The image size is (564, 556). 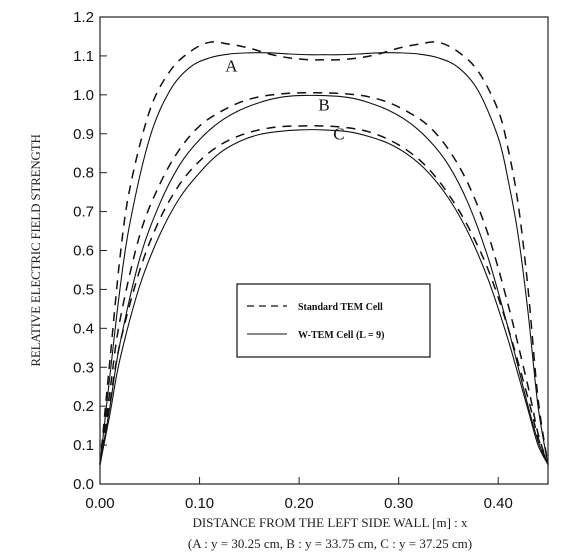 I want to click on curve-label-c: C, so click(x=338, y=134).